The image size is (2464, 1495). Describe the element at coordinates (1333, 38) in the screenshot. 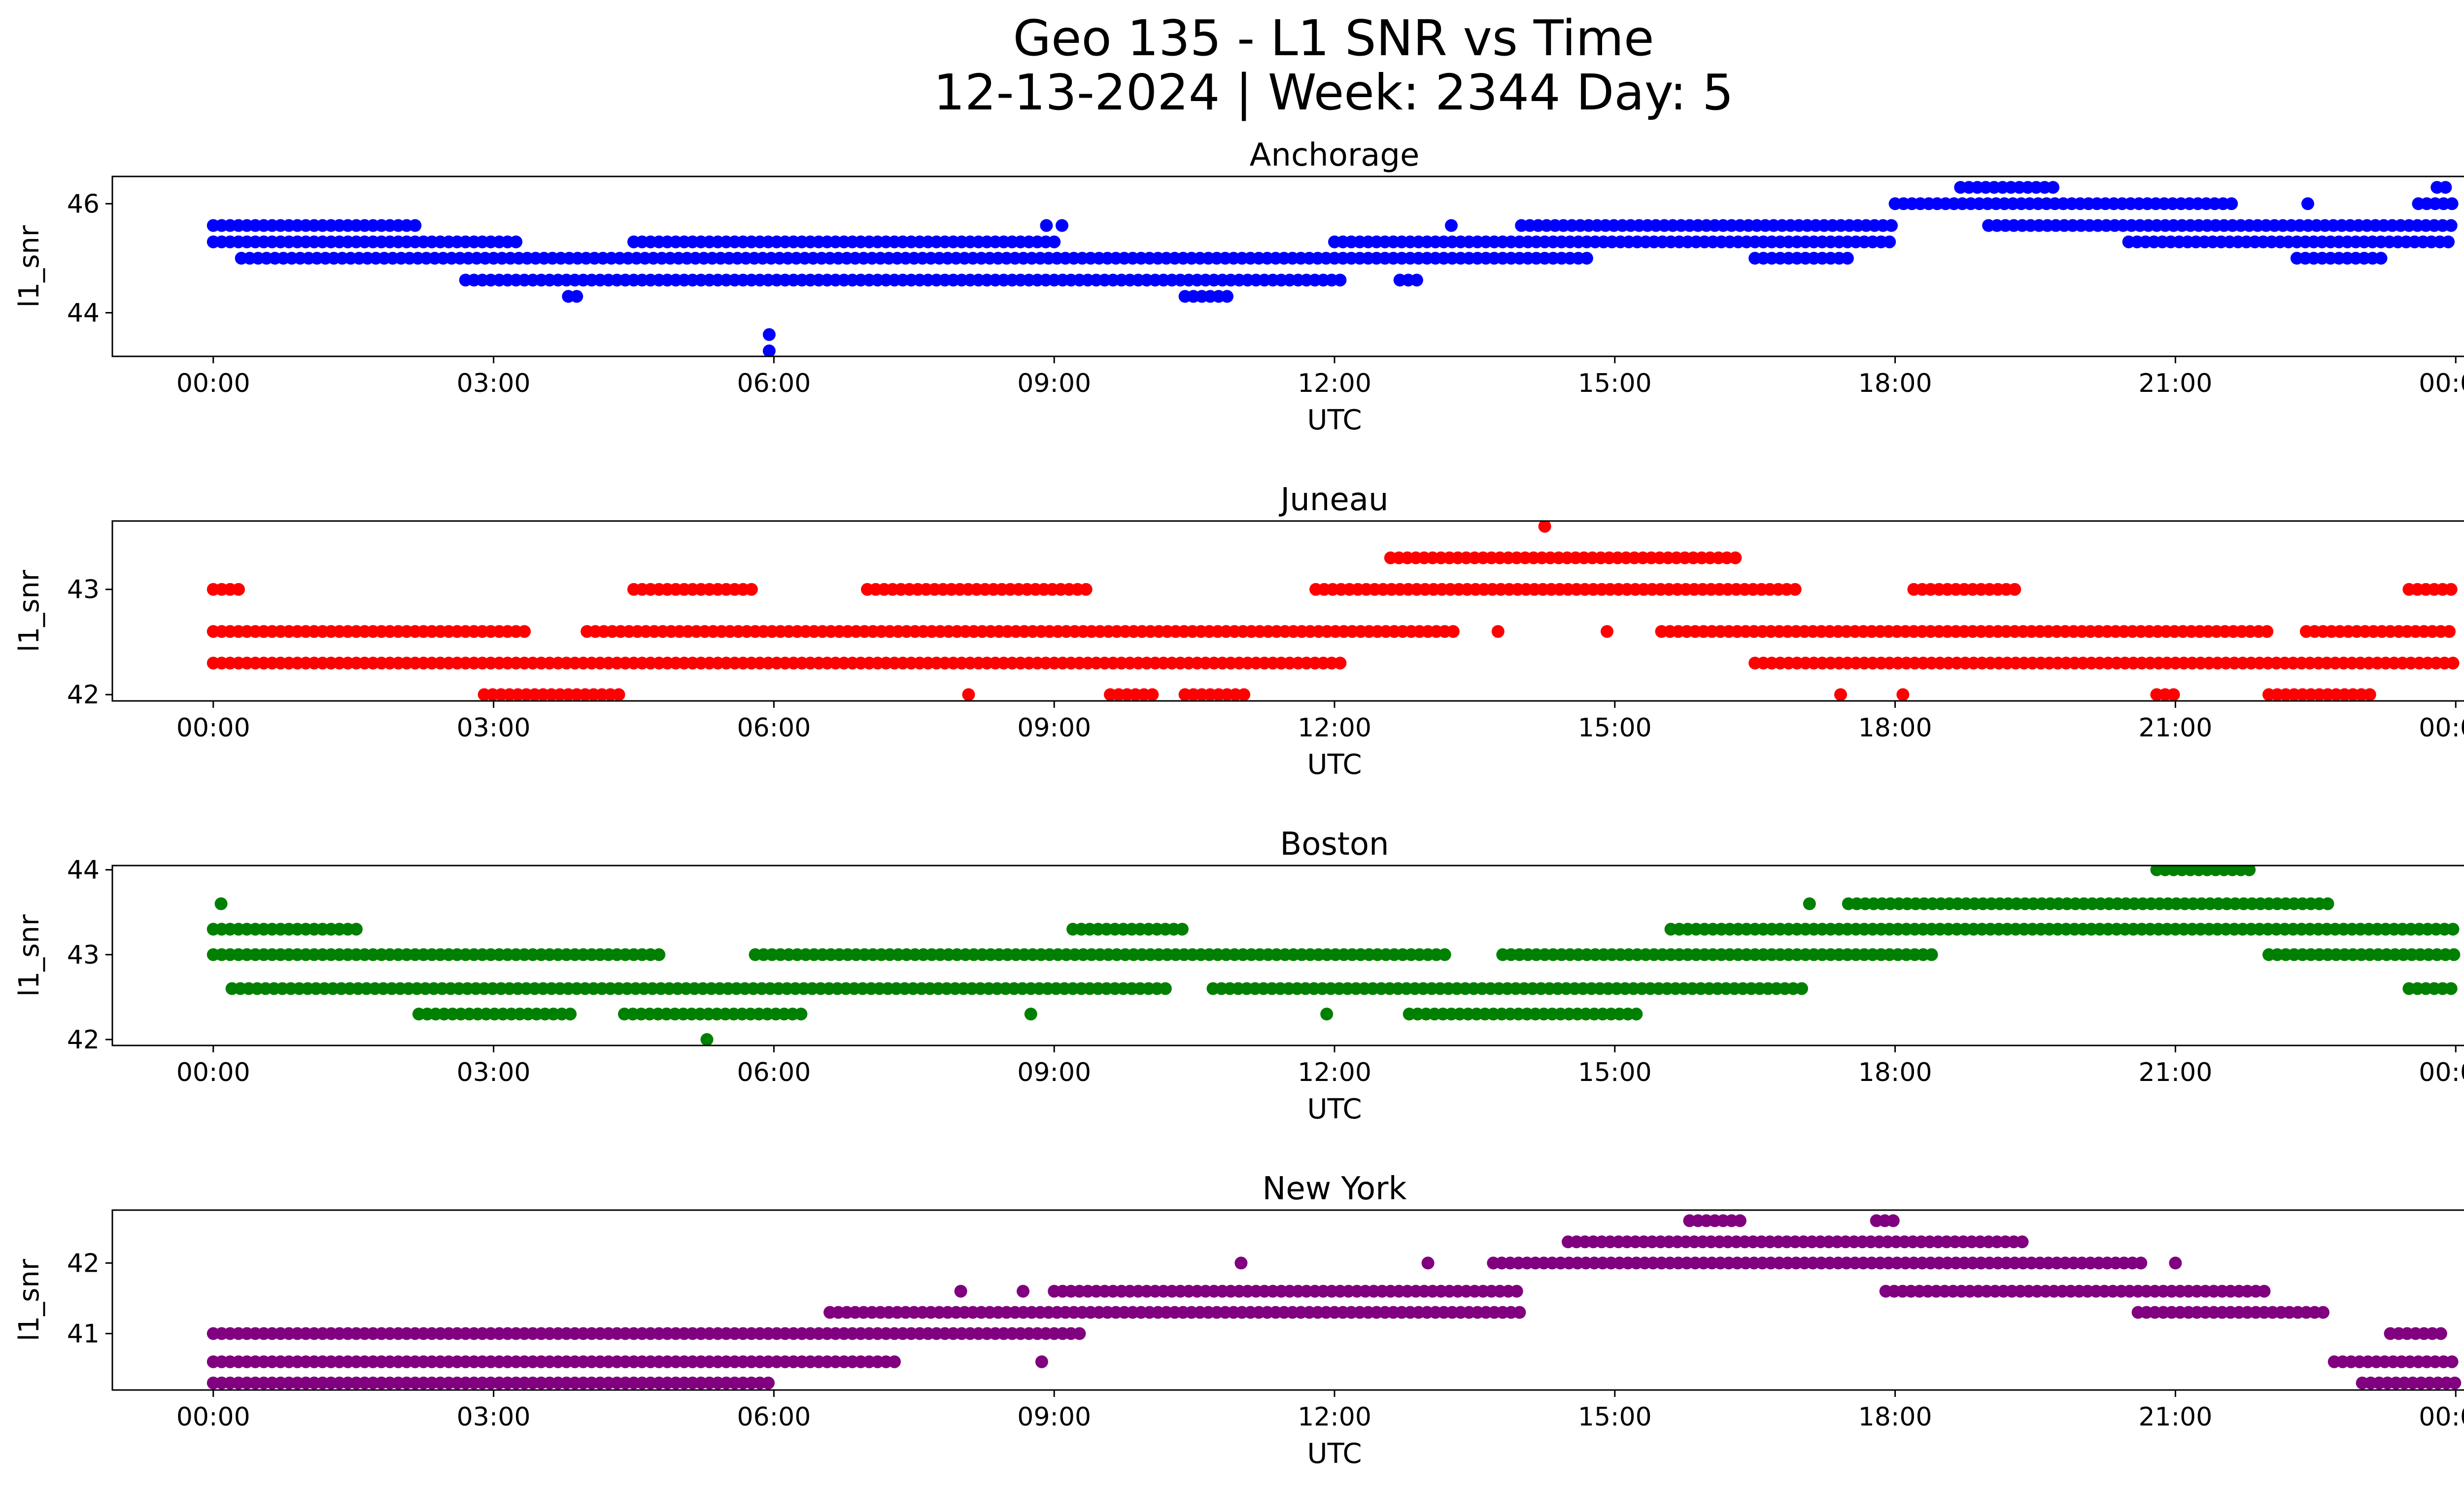

I see `figure-title: Geo 135 - L1 SNR vs Time` at that location.